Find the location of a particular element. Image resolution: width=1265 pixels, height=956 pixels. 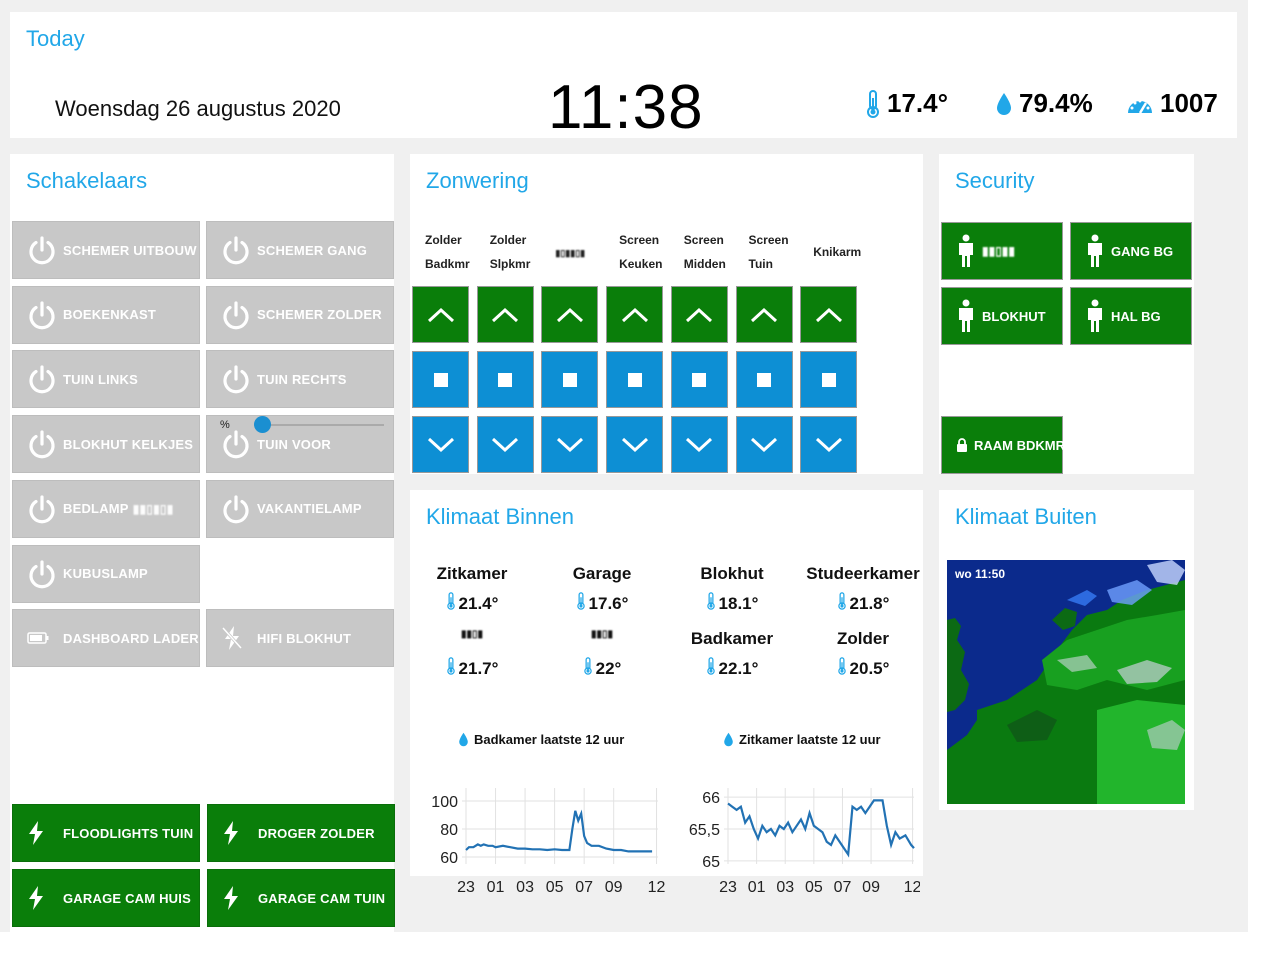

switch-tuin-links: TUIN LINKS is located at coordinates (106, 379).